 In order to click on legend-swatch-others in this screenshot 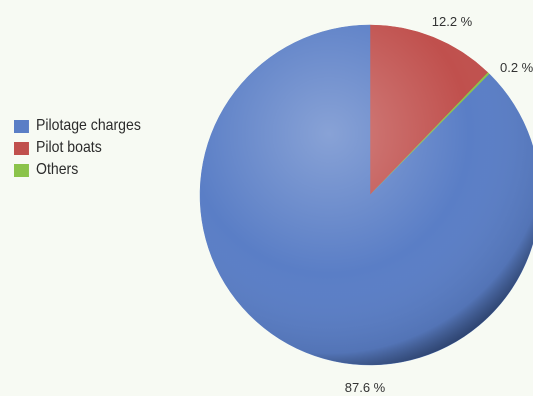, I will do `click(21, 170)`.